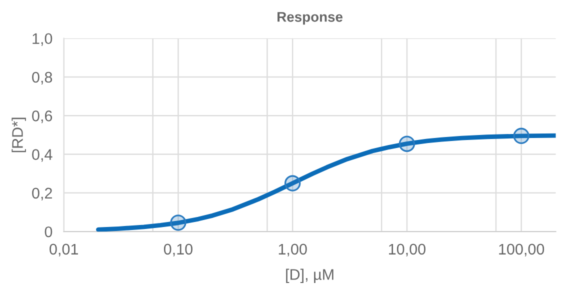 The width and height of the screenshot is (570, 295). I want to click on y-tick-label: 0,2, so click(42, 194).